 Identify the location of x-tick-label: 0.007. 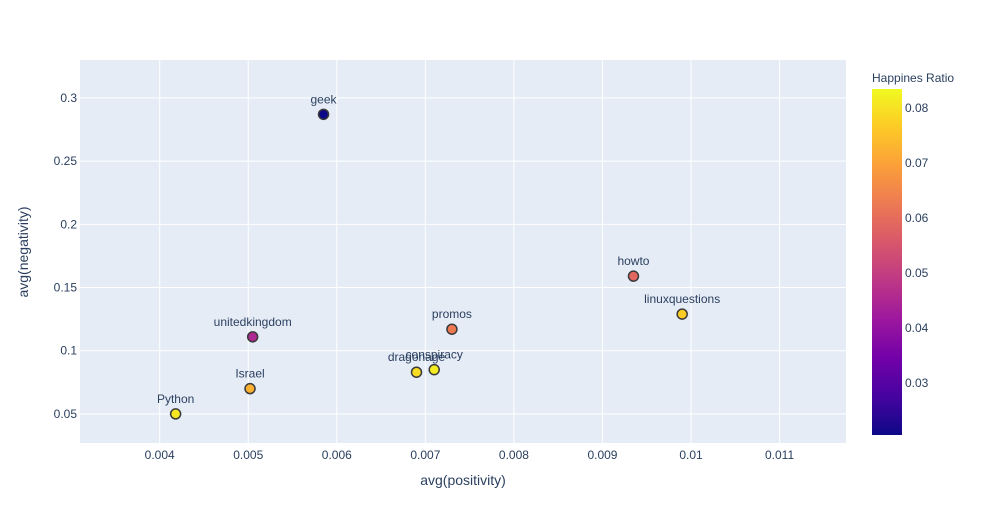
(425, 455).